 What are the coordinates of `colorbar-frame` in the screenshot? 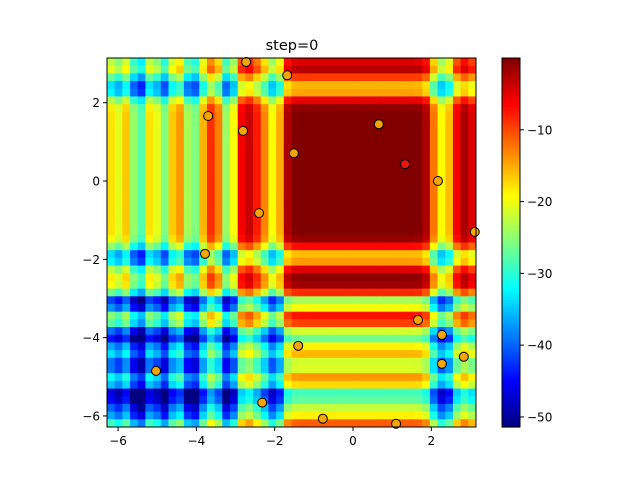 It's located at (511, 242).